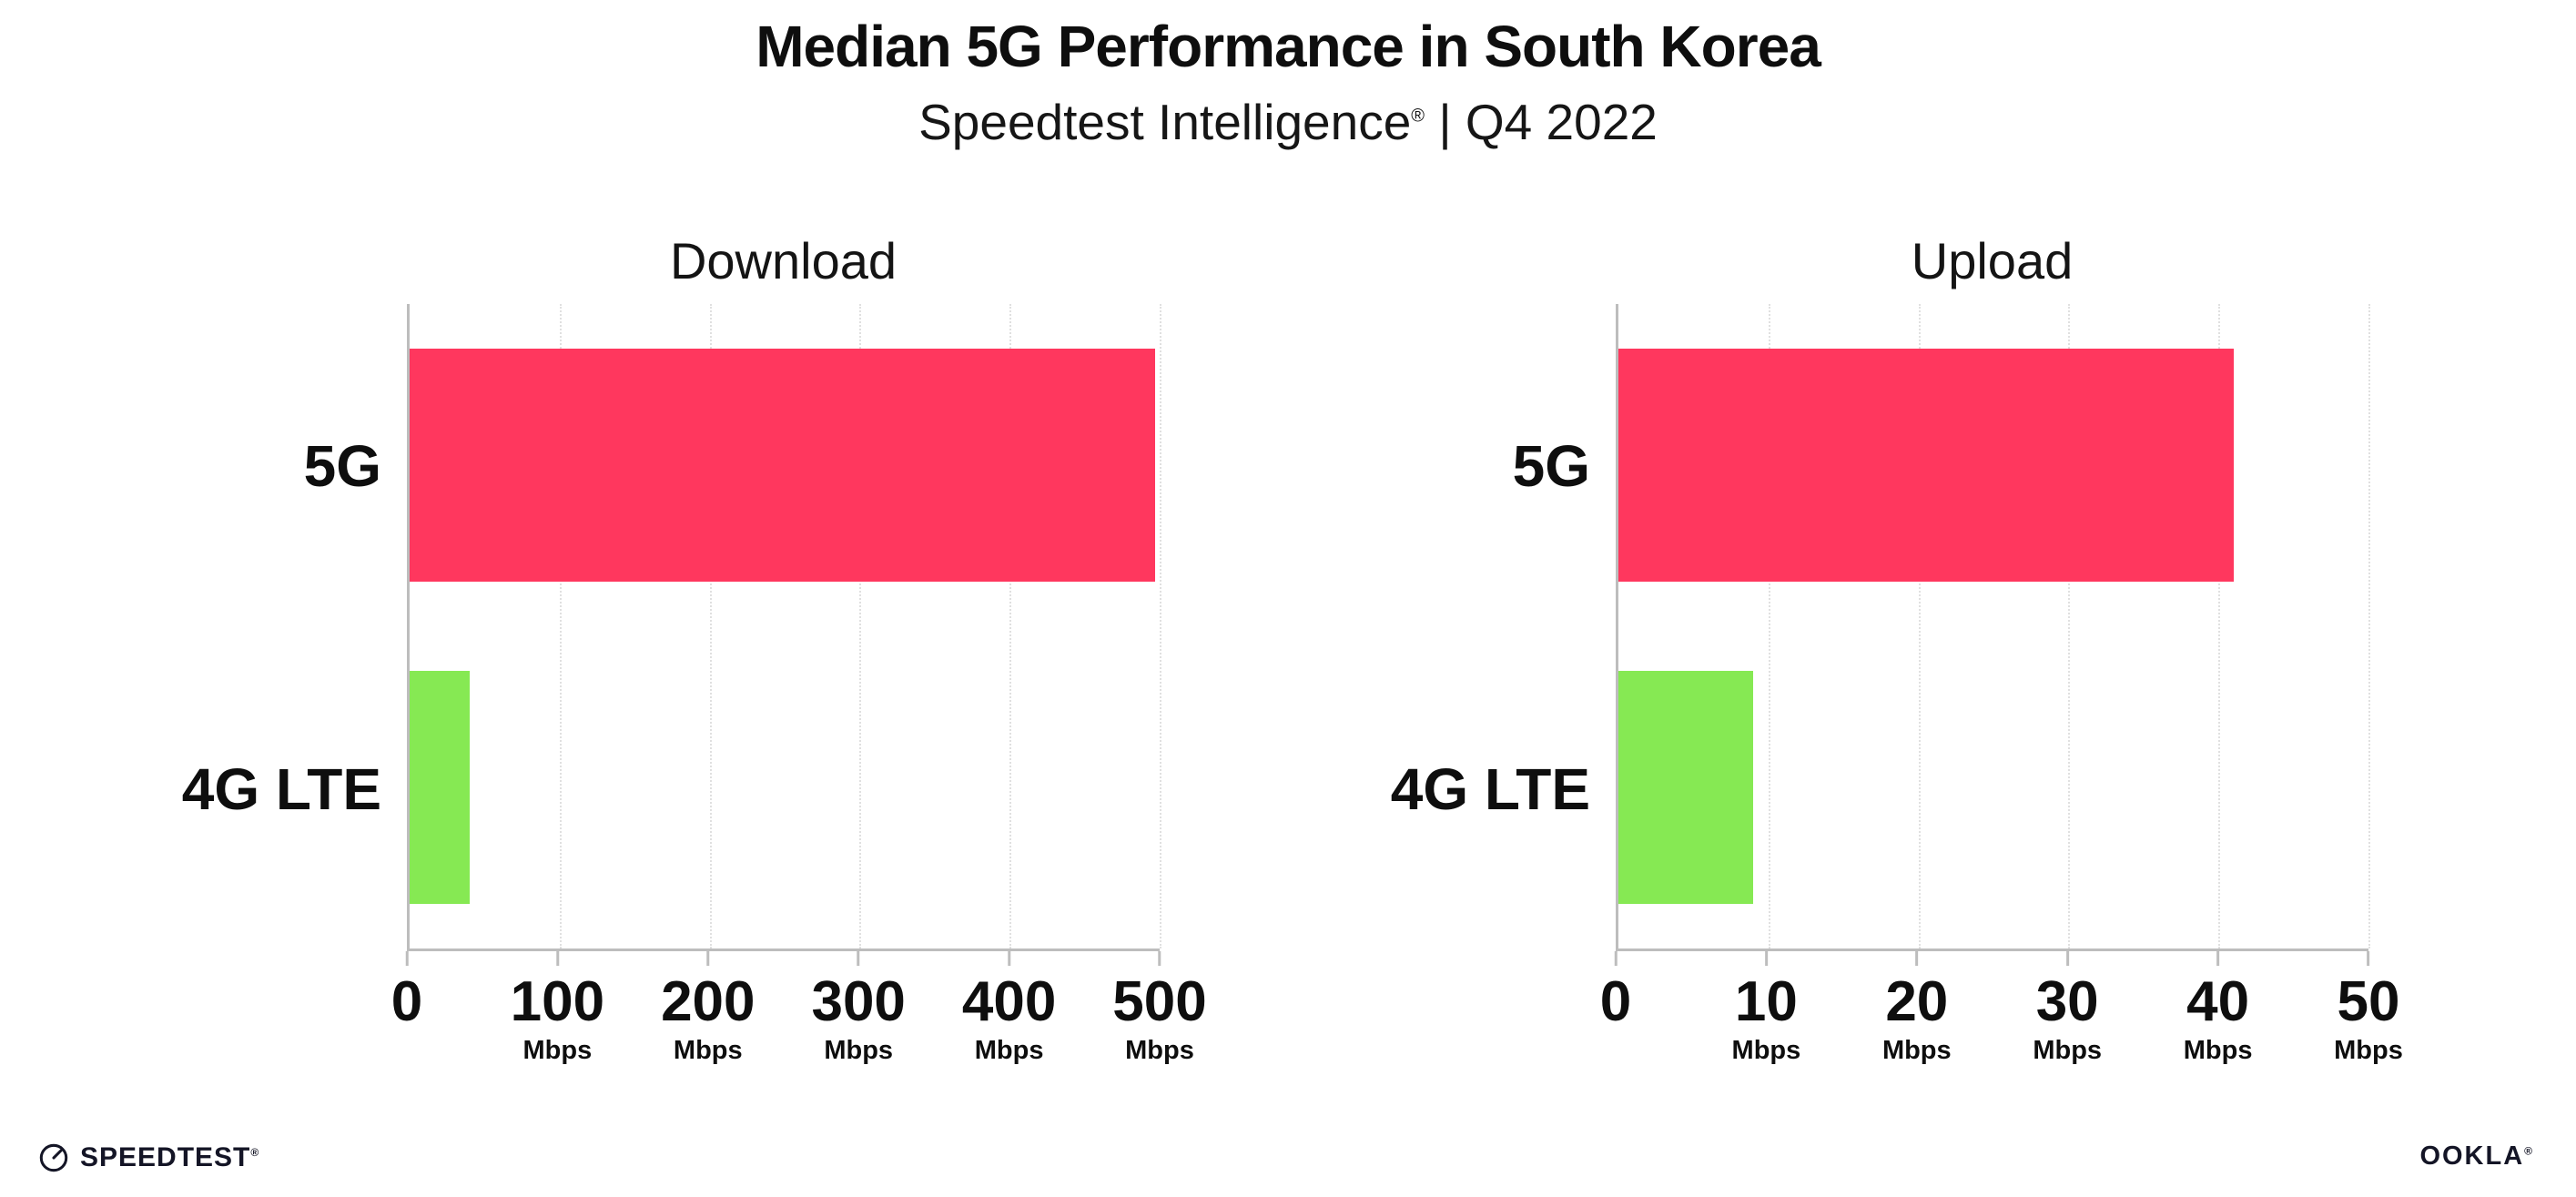 The width and height of the screenshot is (2576, 1197). I want to click on speedtest-registered-mark: ®, so click(255, 1153).